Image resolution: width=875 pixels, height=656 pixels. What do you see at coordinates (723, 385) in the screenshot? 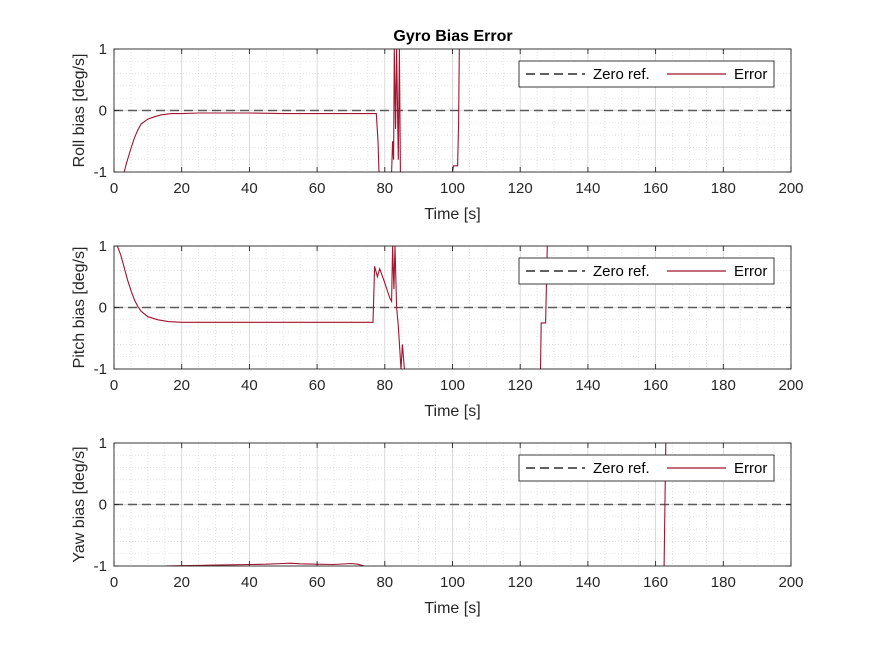
I see `pitch-x-tick-label: 180` at bounding box center [723, 385].